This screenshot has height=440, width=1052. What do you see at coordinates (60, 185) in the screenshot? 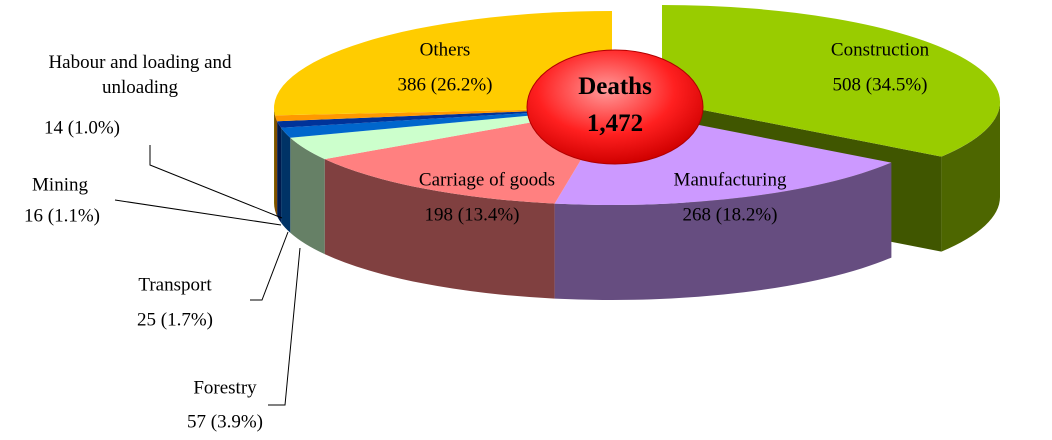
I see `slice-label: Mining` at bounding box center [60, 185].